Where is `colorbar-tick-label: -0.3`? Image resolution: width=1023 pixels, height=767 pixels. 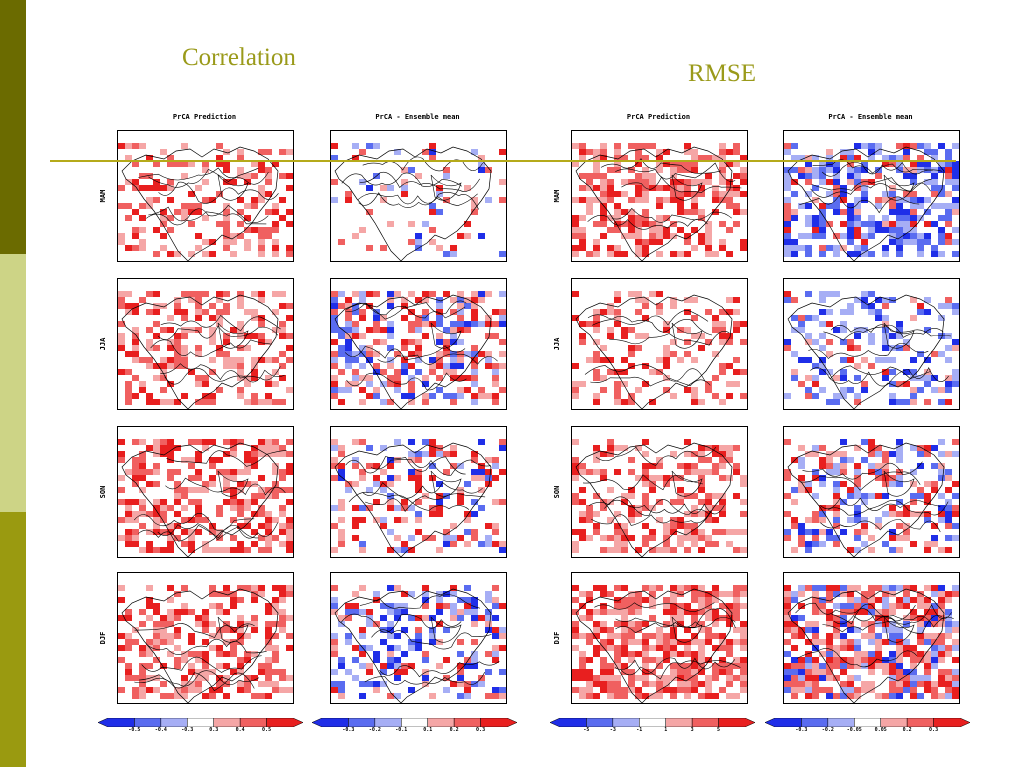
colorbar-tick-label: -0.3 is located at coordinates (801, 730).